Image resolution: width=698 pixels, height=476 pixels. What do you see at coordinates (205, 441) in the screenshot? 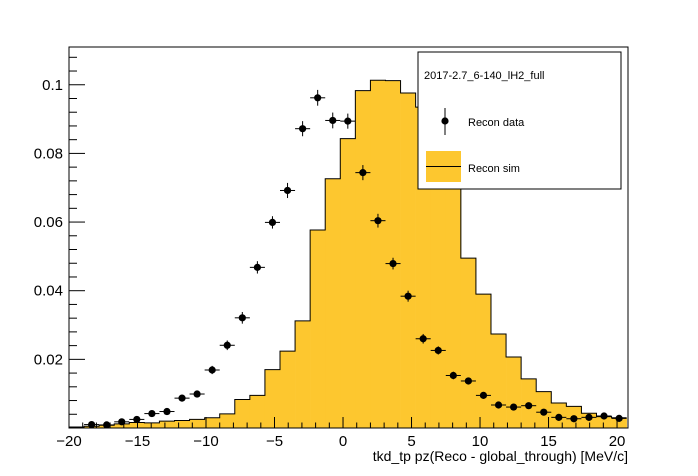
I see `x-tick-label: −10` at bounding box center [205, 441].